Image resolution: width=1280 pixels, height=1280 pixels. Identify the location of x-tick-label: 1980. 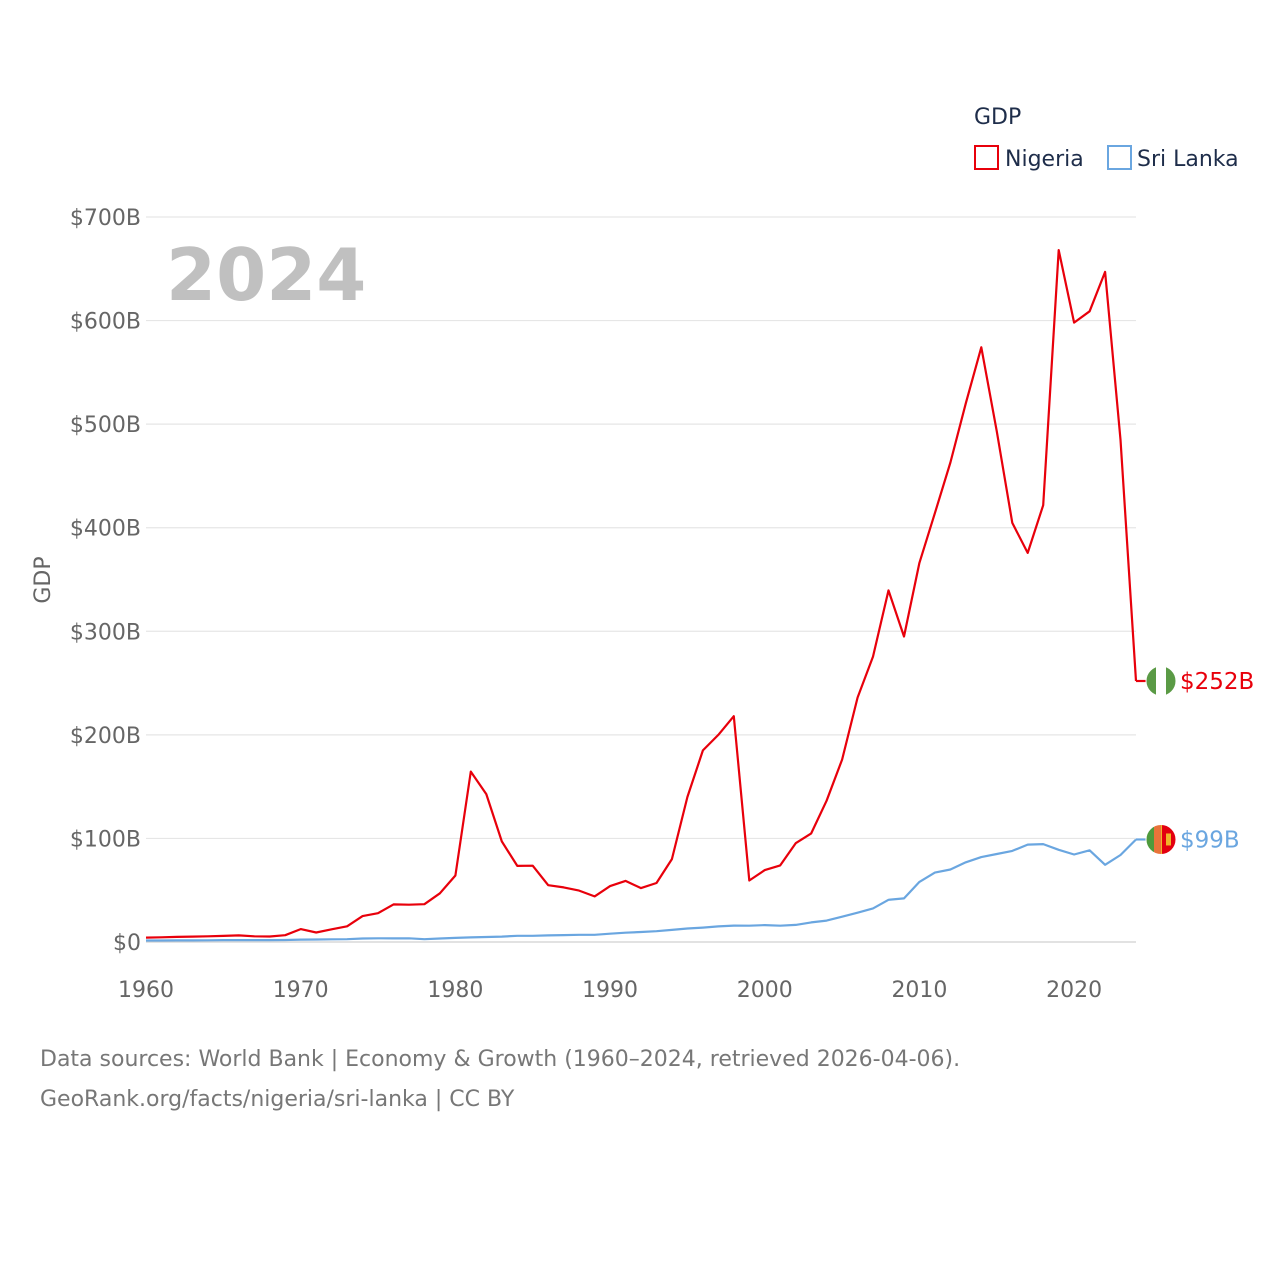
(455, 990).